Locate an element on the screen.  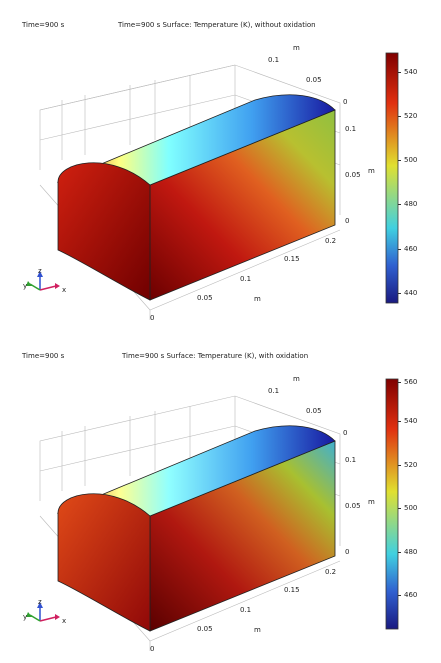
colorbar-tick-3: 500 is located at coordinates (411, 508).